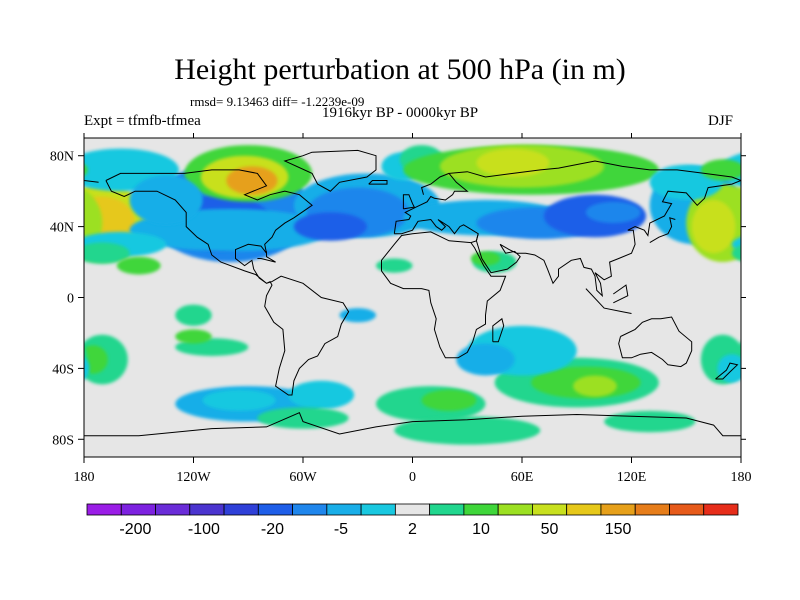 The width and height of the screenshot is (800, 600). What do you see at coordinates (481, 529) in the screenshot?
I see `colorbar-label: 10` at bounding box center [481, 529].